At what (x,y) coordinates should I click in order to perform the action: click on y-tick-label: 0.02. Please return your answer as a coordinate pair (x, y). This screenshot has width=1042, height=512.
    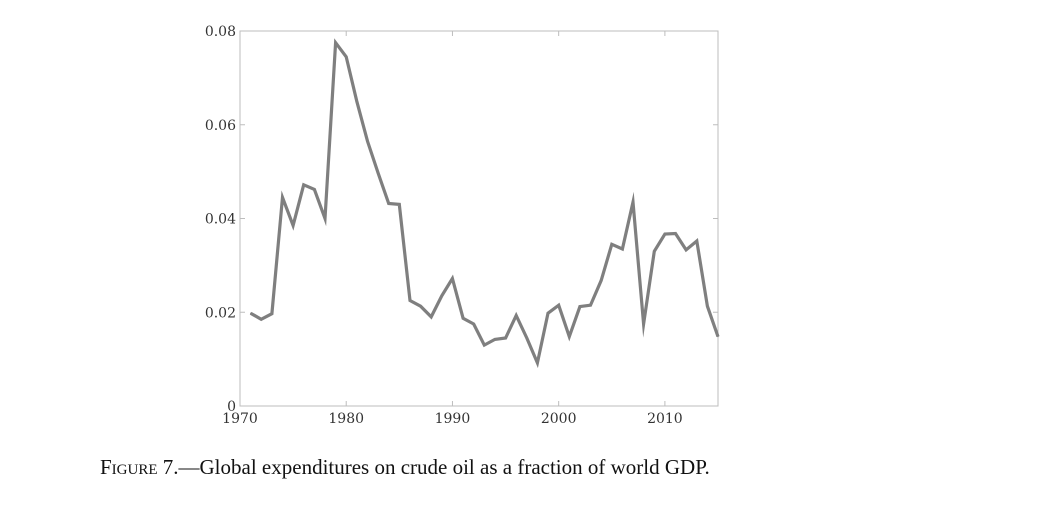
    Looking at the image, I should click on (220, 313).